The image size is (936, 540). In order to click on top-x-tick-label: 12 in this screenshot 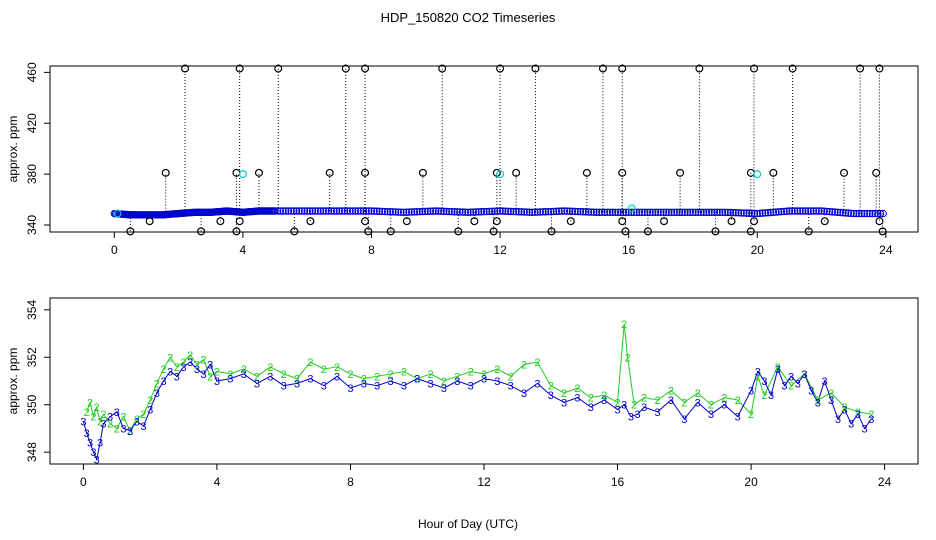, I will do `click(500, 250)`.